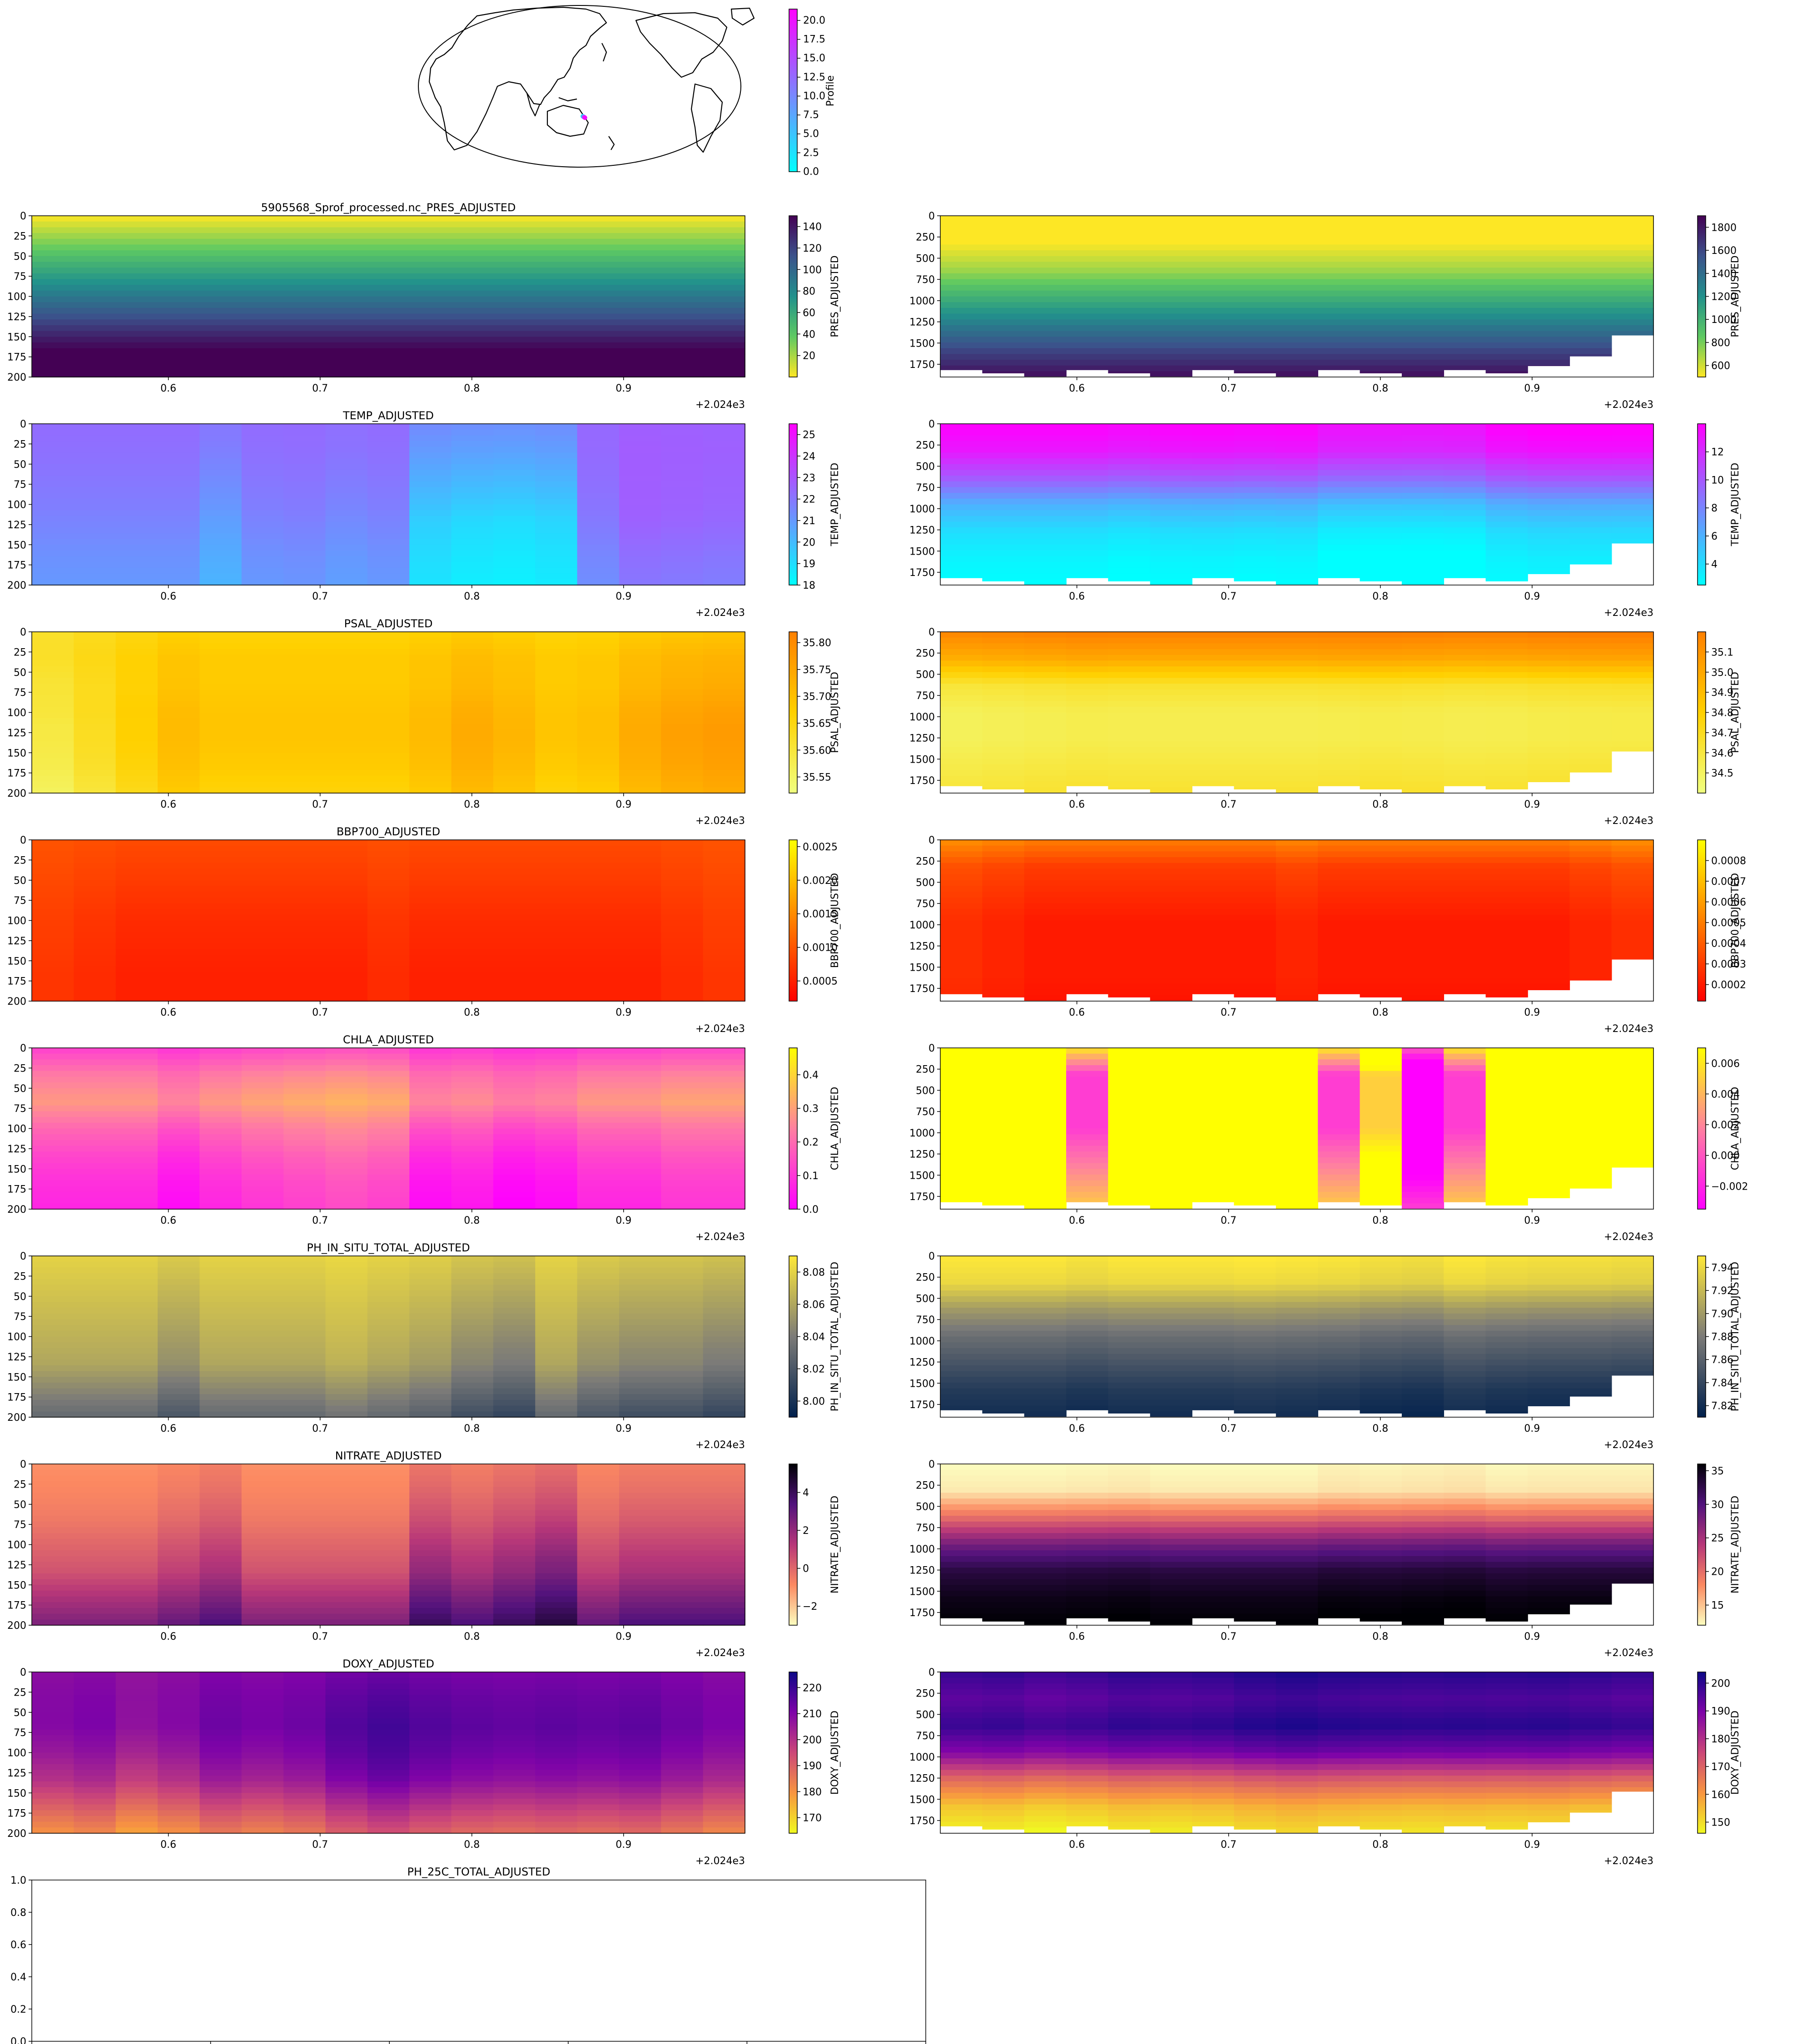 This screenshot has width=1817, height=2044. Describe the element at coordinates (793, 296) in the screenshot. I see `colorbar` at that location.